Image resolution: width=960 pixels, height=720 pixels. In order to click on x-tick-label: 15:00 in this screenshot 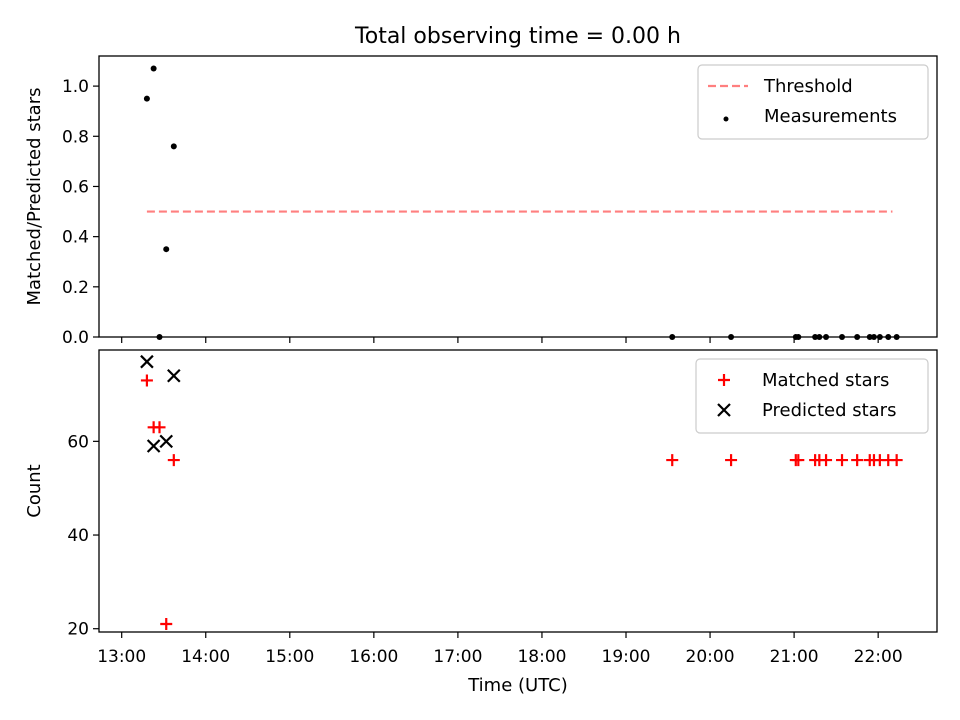, I will do `click(289, 657)`.